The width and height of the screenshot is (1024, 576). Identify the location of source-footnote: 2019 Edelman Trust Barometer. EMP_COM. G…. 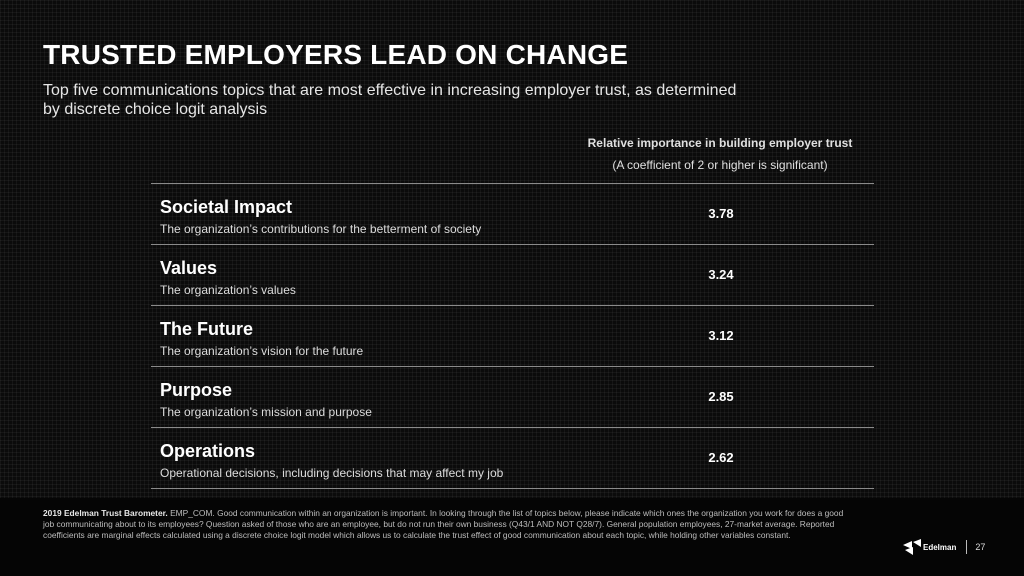
(448, 524).